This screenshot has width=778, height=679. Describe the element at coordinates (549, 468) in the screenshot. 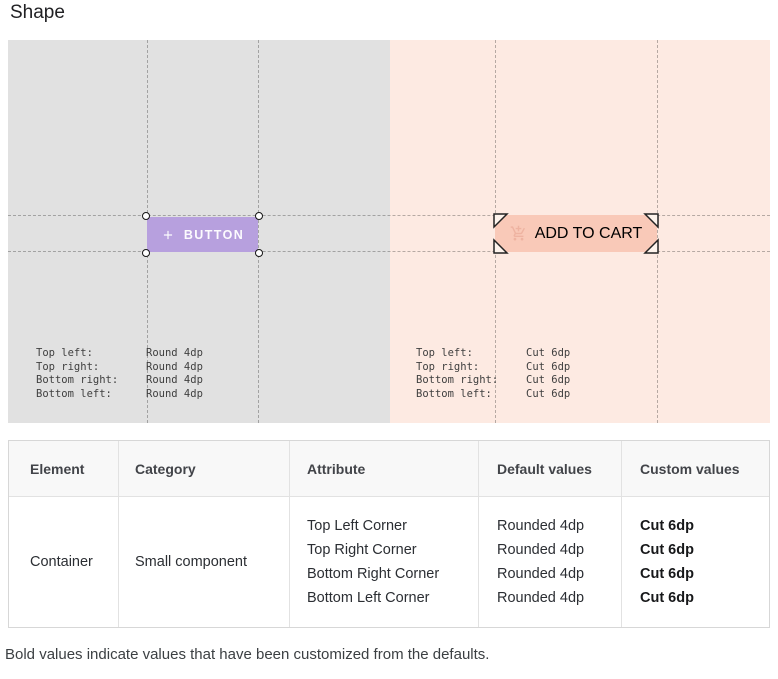

I see `column-header-default-values: Default values` at that location.